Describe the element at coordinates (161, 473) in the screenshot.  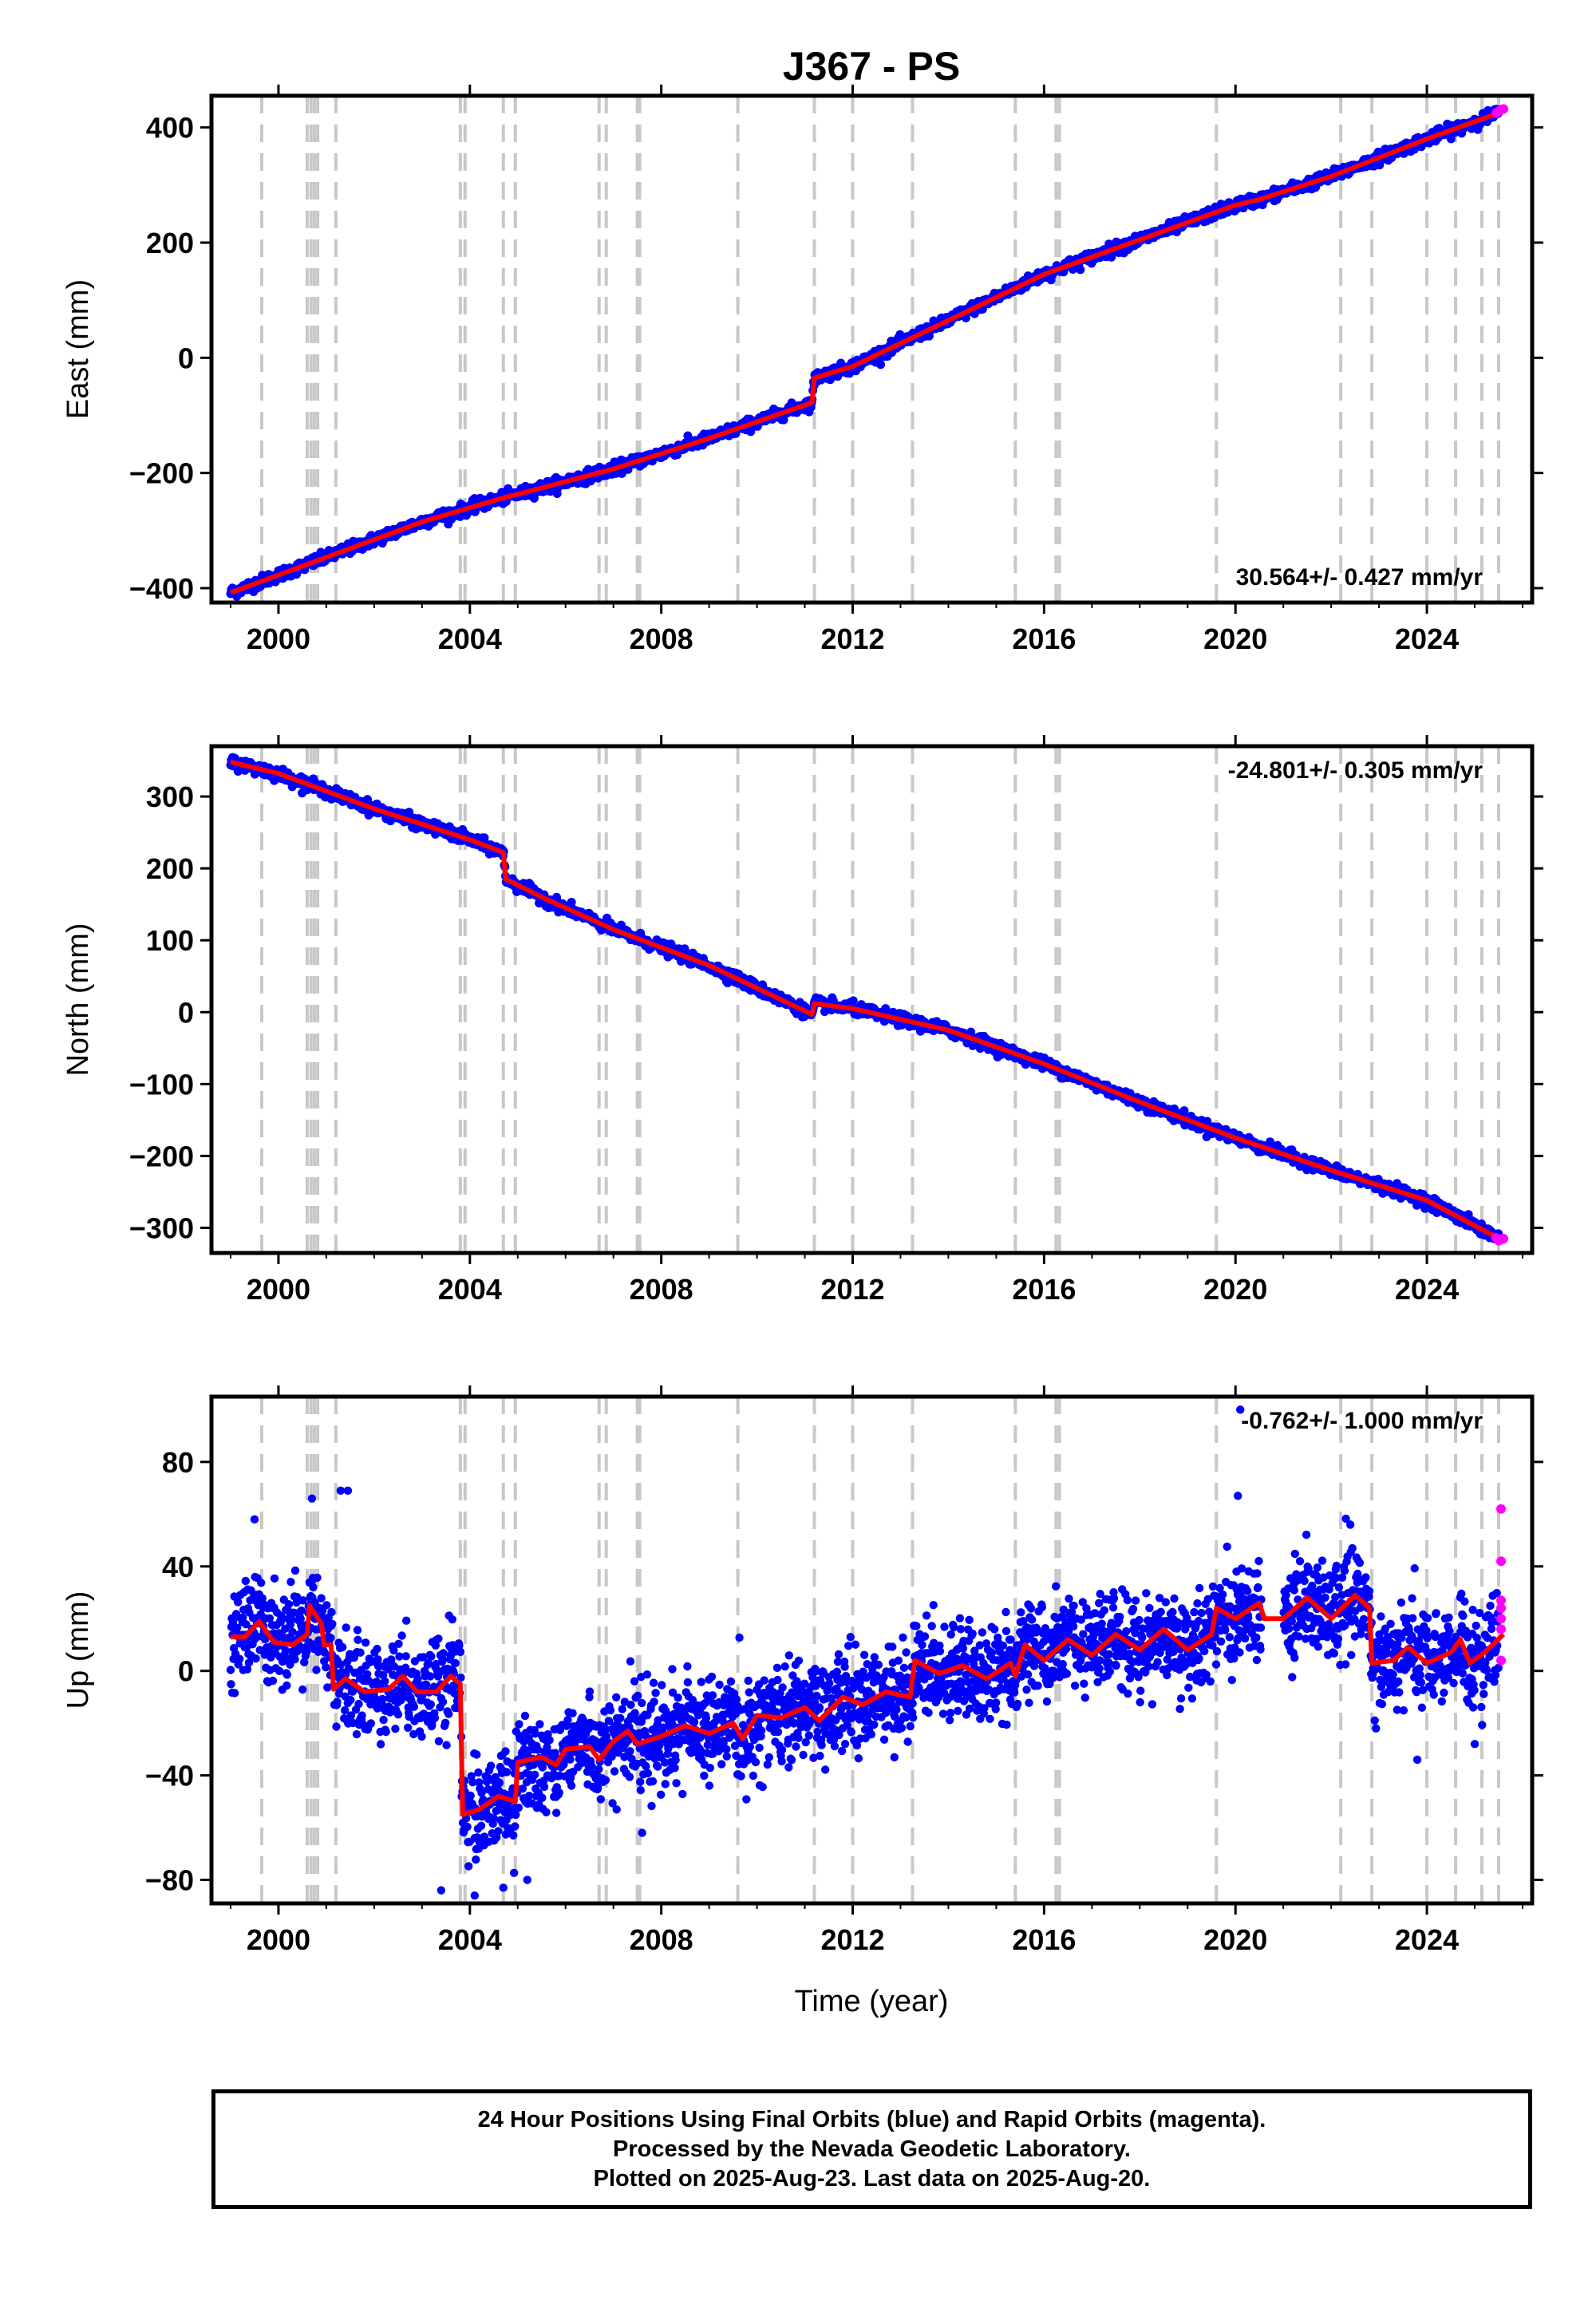
I see `y-tick-label: −200` at that location.